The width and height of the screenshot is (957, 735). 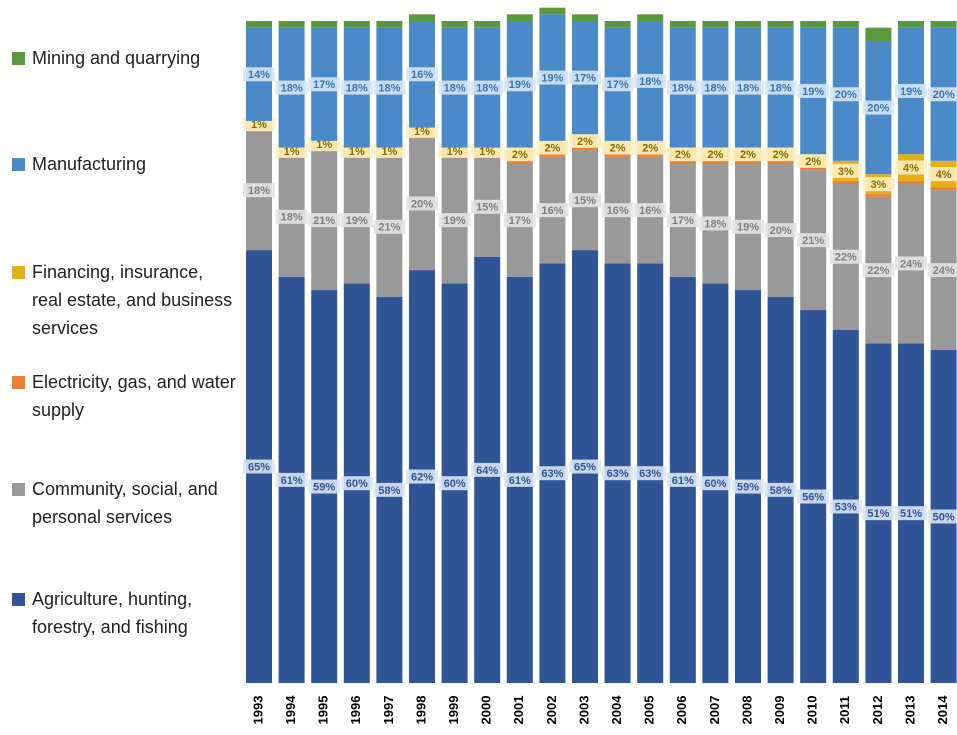 I want to click on data-label: 53%, so click(x=846, y=507).